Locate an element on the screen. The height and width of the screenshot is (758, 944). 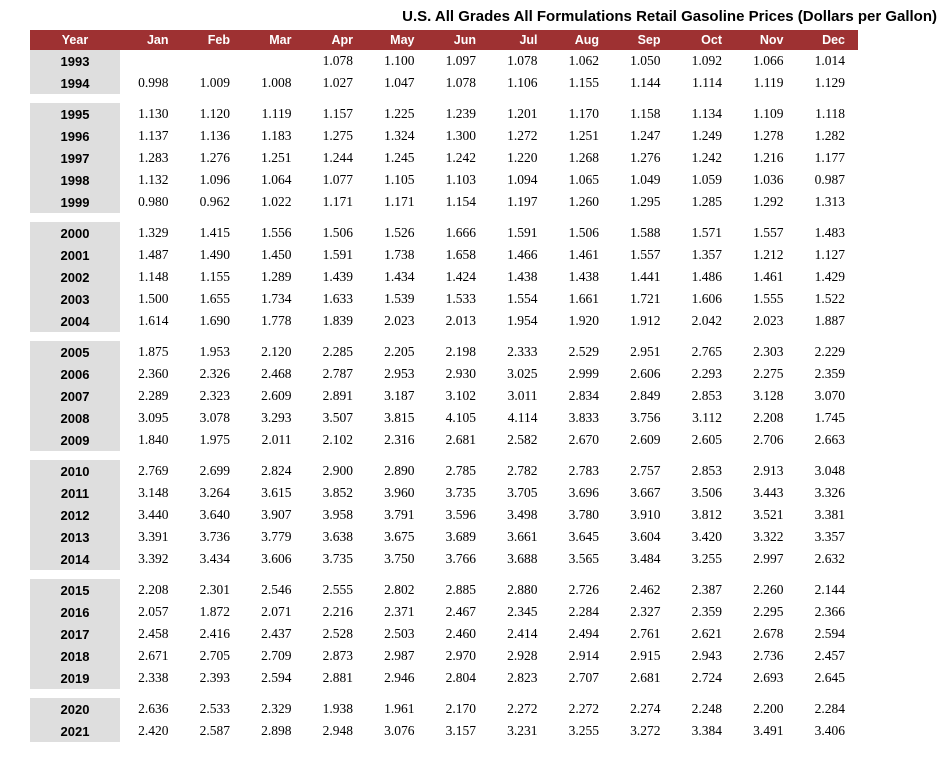
year-cell-2021: 2021 is located at coordinates (75, 731).